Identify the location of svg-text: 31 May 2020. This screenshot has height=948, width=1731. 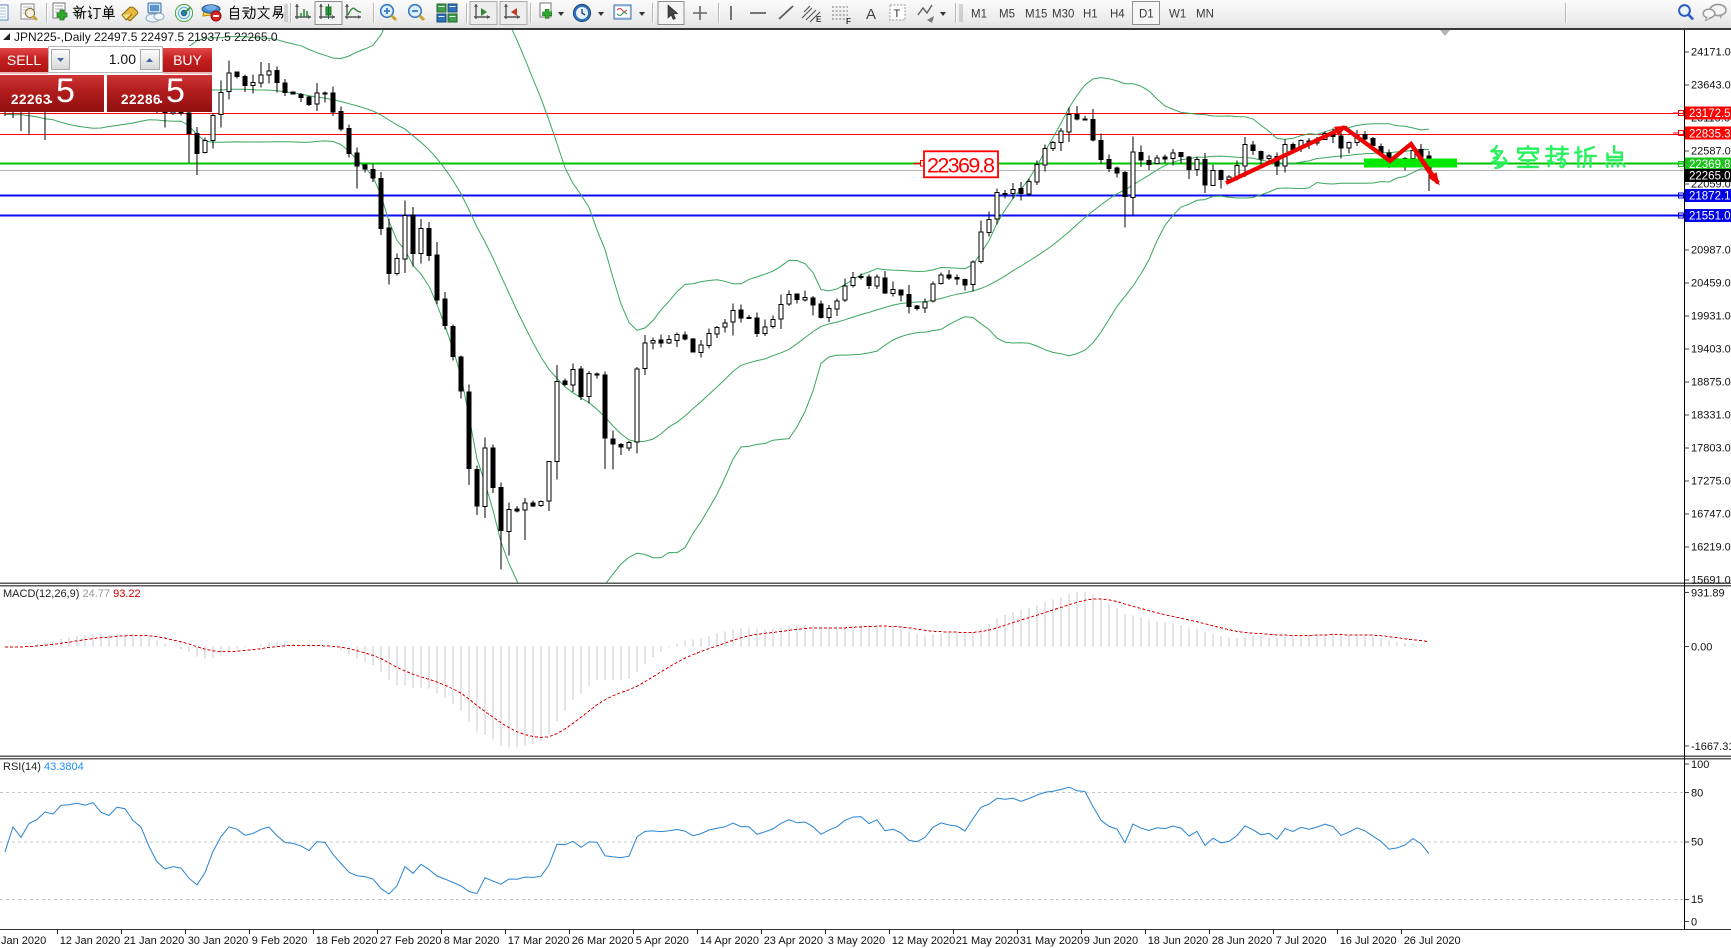
(1052, 941).